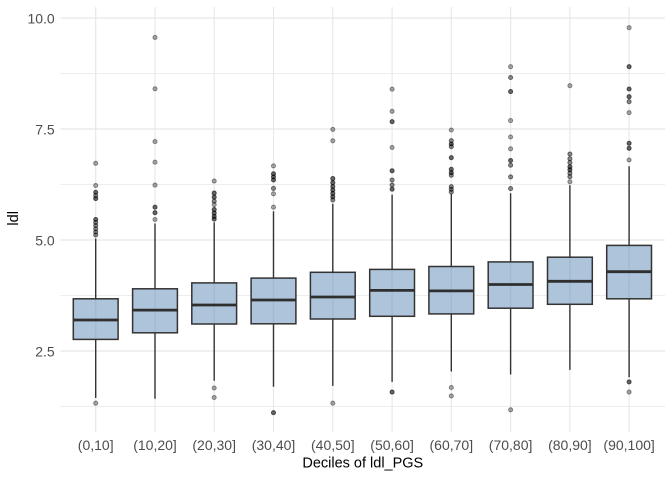 This screenshot has width=672, height=480. What do you see at coordinates (452, 445) in the screenshot?
I see `svg-text: (60,70]` at bounding box center [452, 445].